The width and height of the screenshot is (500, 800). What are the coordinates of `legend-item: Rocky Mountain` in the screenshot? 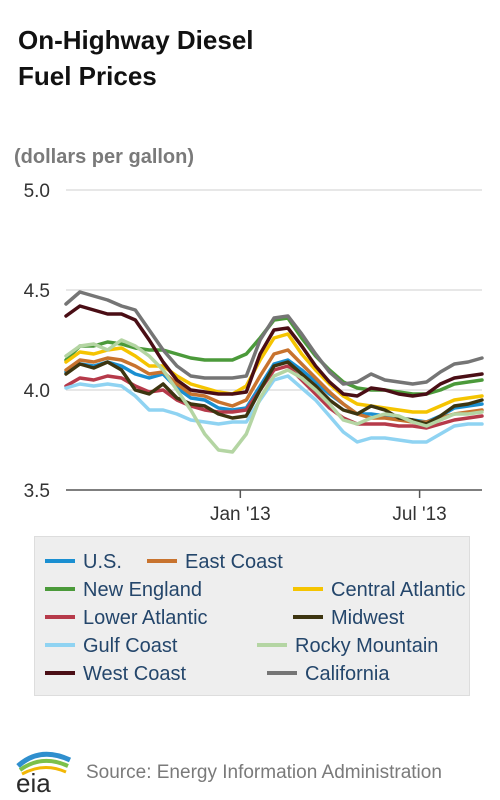 It's located at (347, 646).